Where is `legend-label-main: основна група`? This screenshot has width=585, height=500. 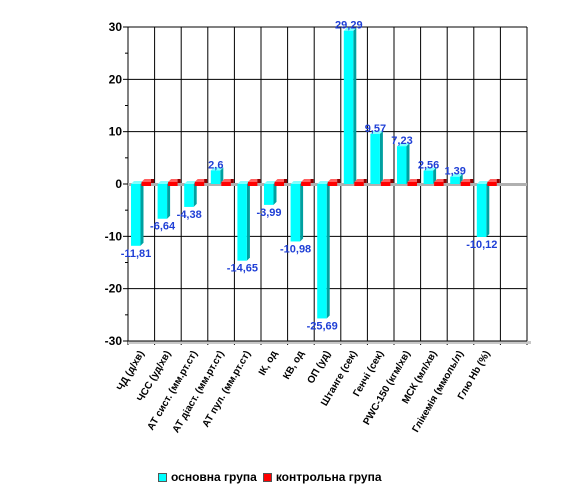
legend-label-main: основна група is located at coordinates (214, 477).